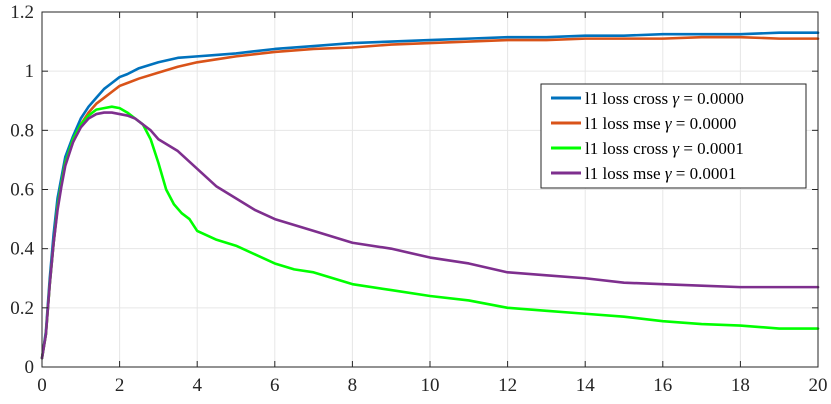 This screenshot has height=404, width=831. Describe the element at coordinates (30, 71) in the screenshot. I see `y-tick-label-5: 1` at that location.